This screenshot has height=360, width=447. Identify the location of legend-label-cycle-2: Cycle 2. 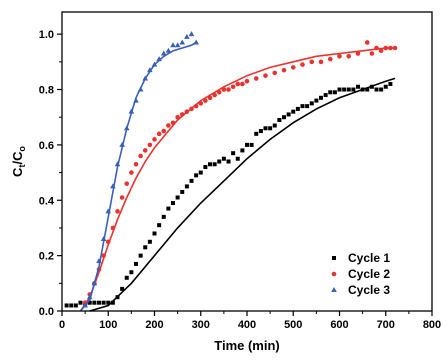
(369, 274).